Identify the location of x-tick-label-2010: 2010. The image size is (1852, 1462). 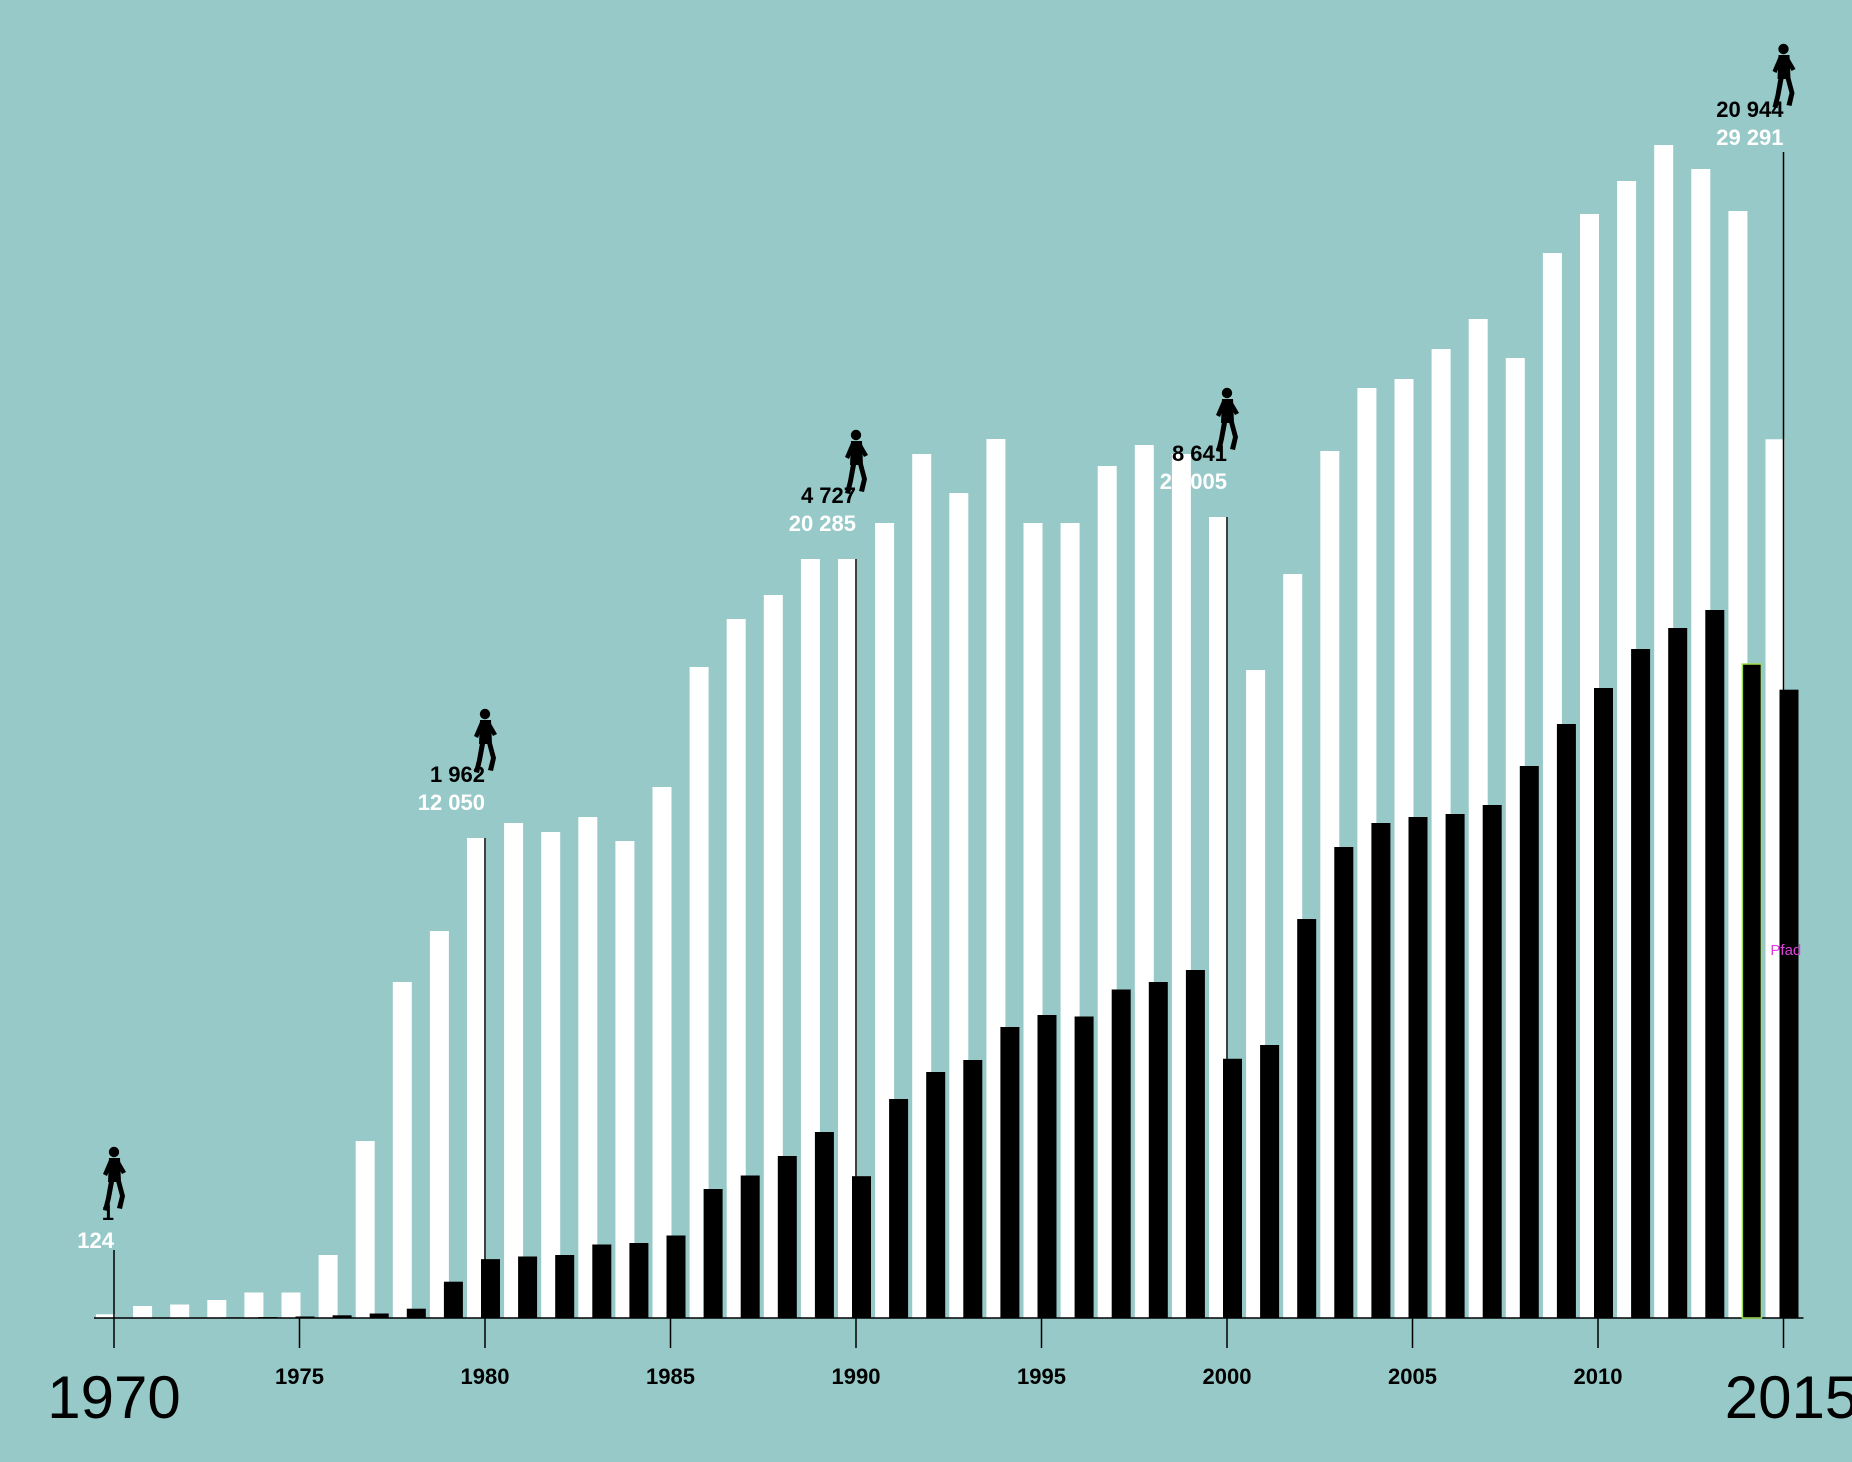
(1598, 1376).